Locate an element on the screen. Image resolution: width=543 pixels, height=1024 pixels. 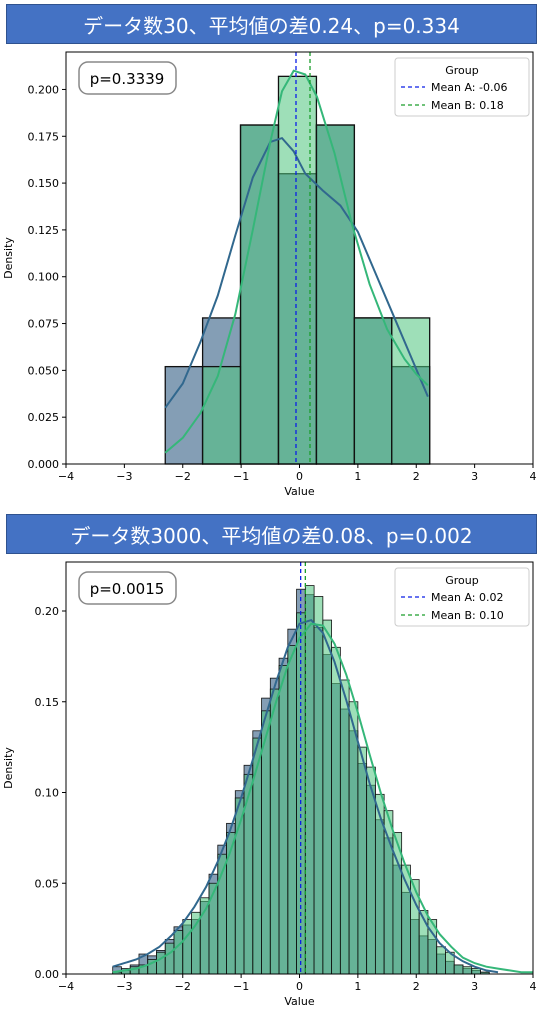
chart-title-1: データ数30、平均値の差0.24、p=0.334 is located at coordinates (271, 25).